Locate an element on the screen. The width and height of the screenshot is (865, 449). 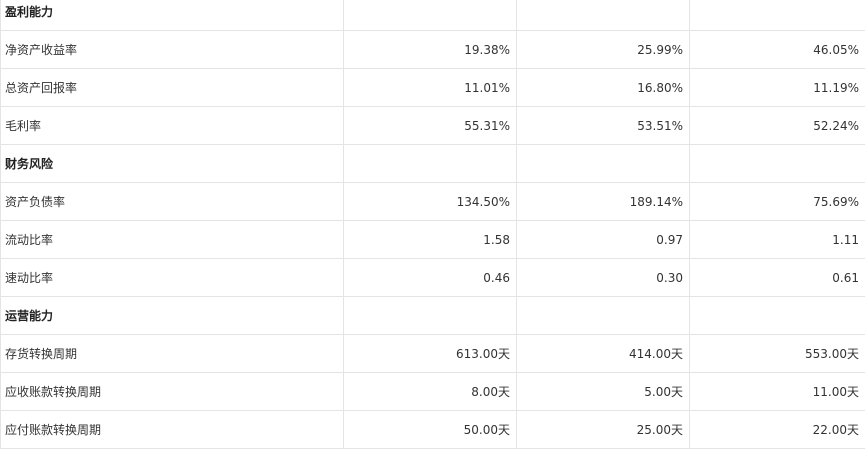
row-label: 净资产收益率 is located at coordinates (172, 50).